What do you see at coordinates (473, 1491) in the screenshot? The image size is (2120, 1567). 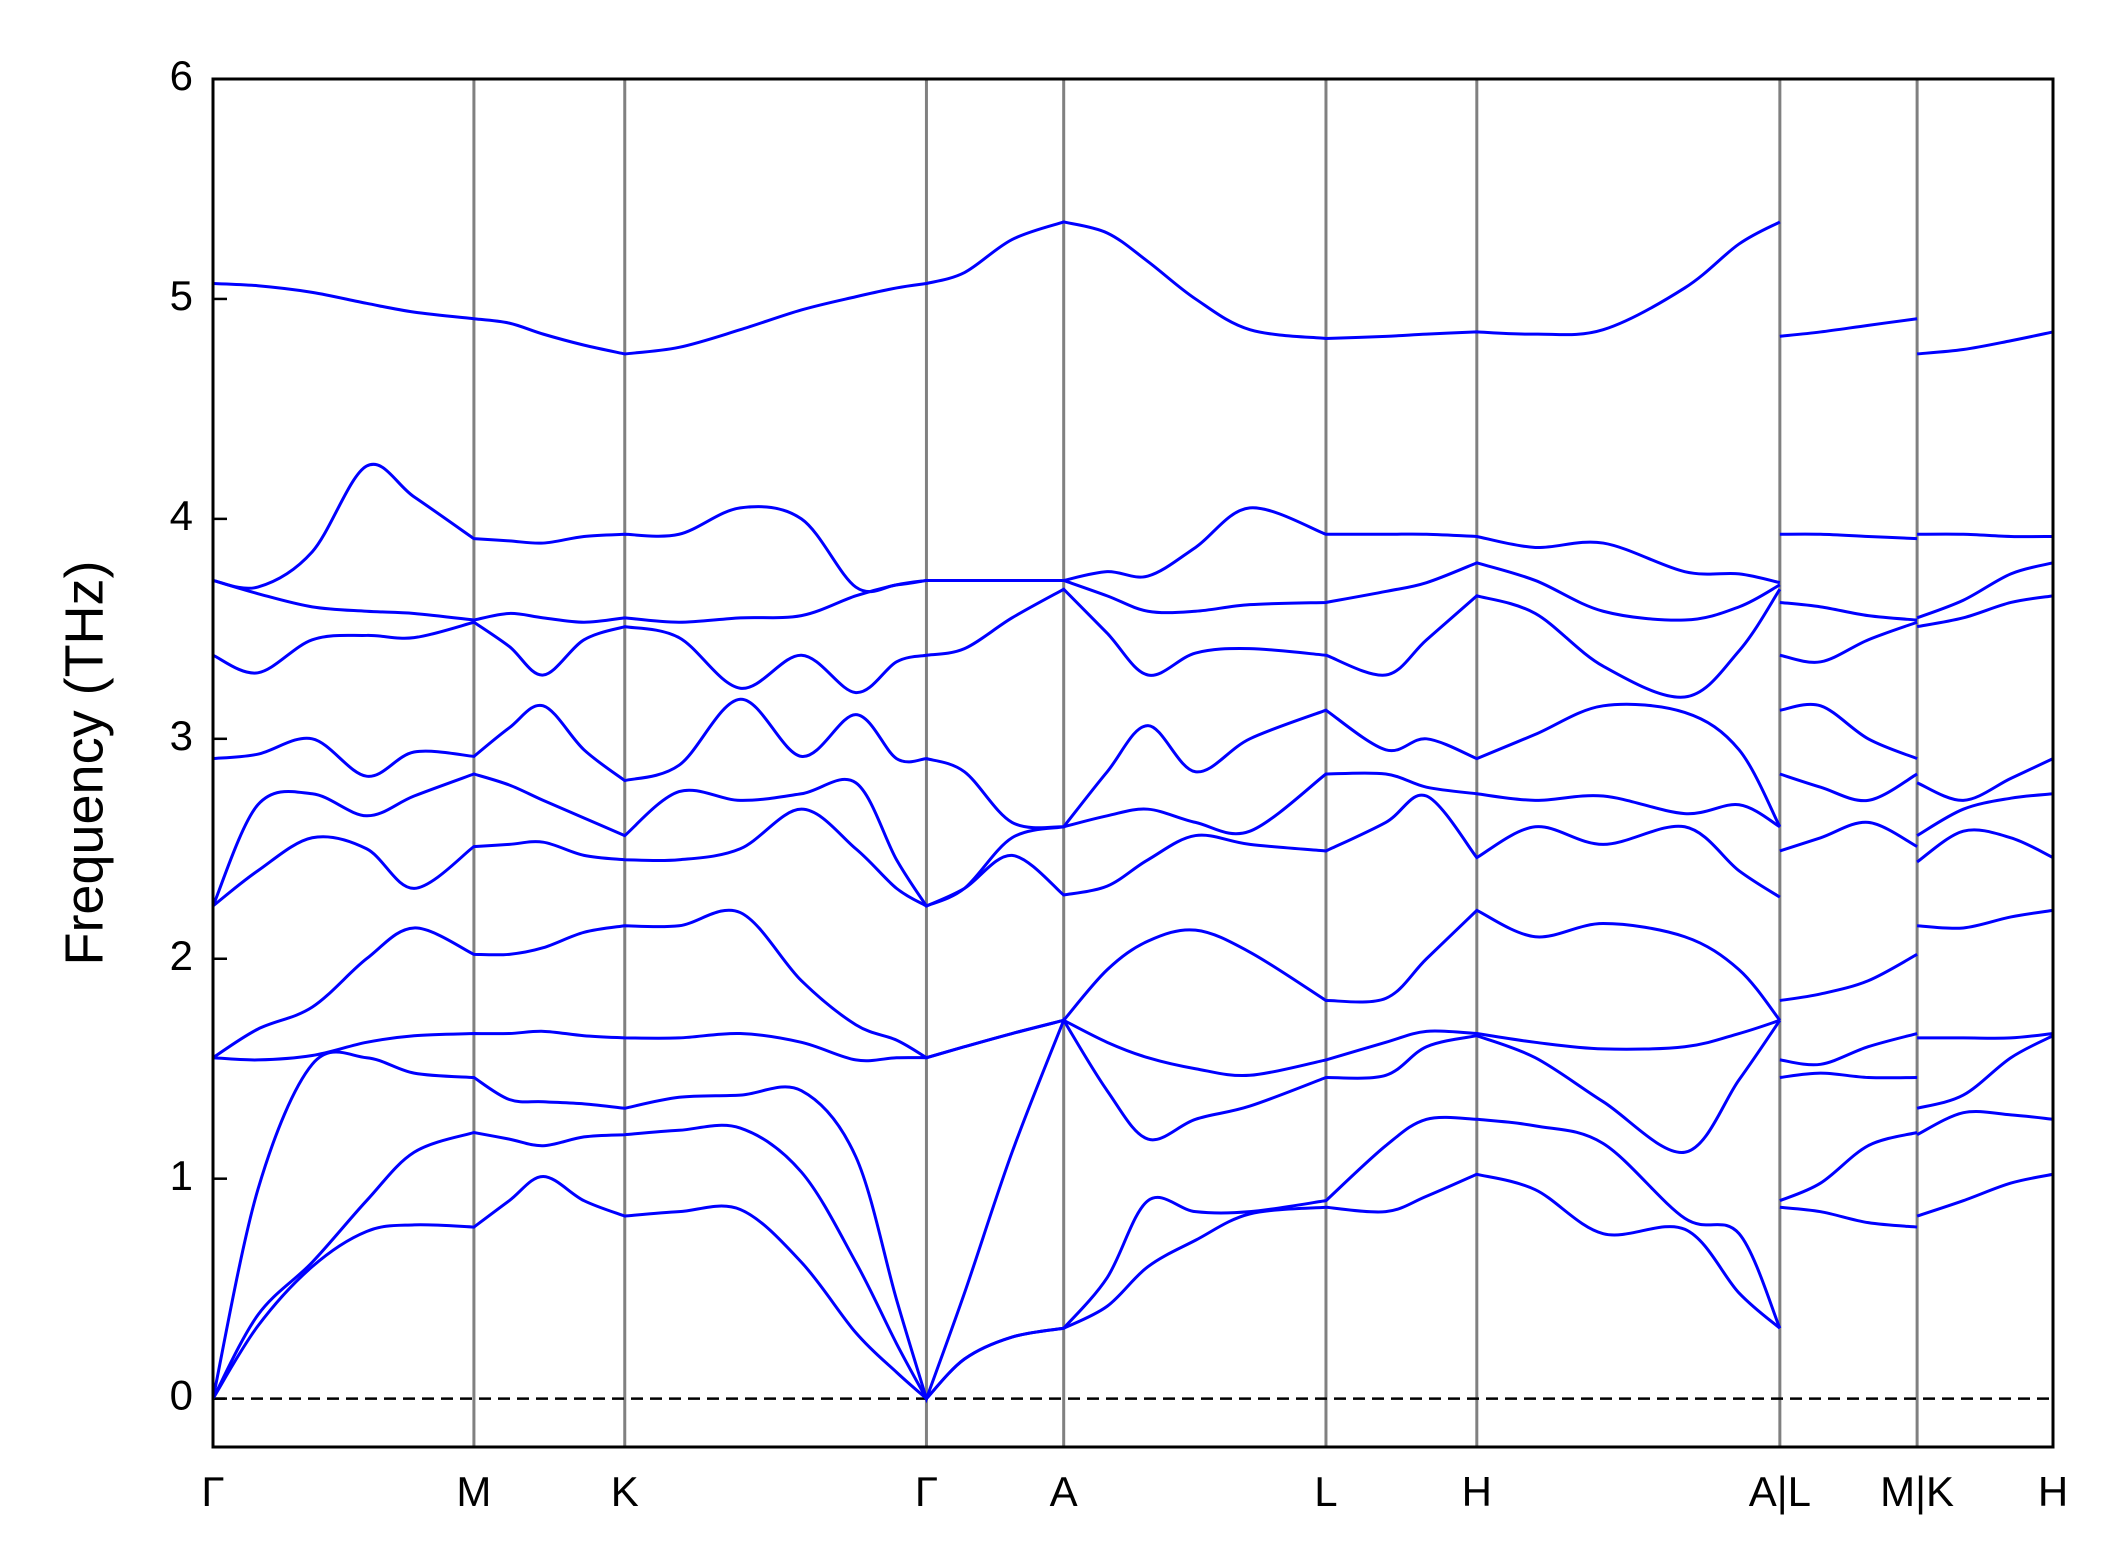 I see `x-tick-label: M` at bounding box center [473, 1491].